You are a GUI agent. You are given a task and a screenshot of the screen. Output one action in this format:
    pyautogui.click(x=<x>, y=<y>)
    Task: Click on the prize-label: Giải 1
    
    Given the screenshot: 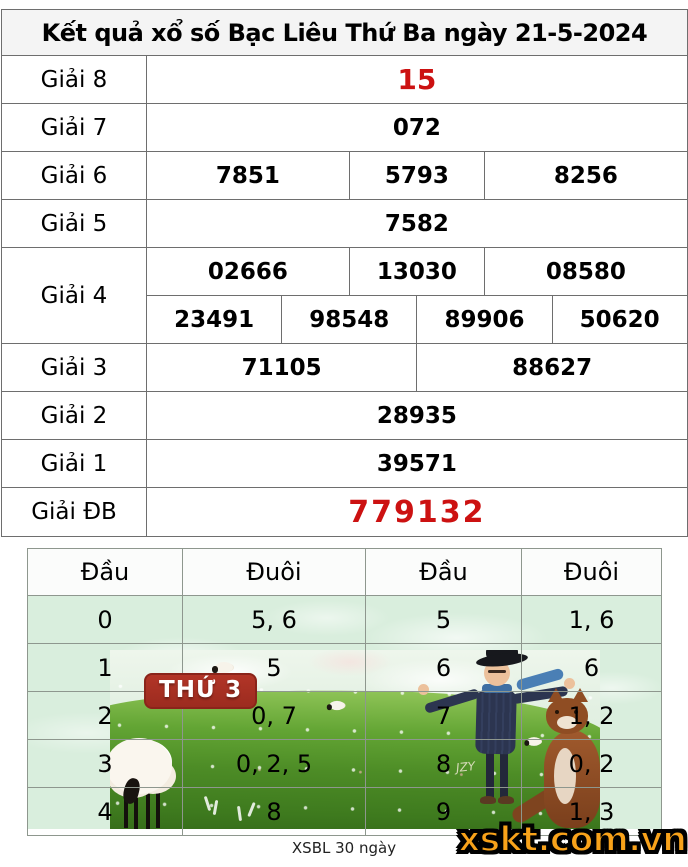 What is the action you would take?
    pyautogui.click(x=74, y=463)
    